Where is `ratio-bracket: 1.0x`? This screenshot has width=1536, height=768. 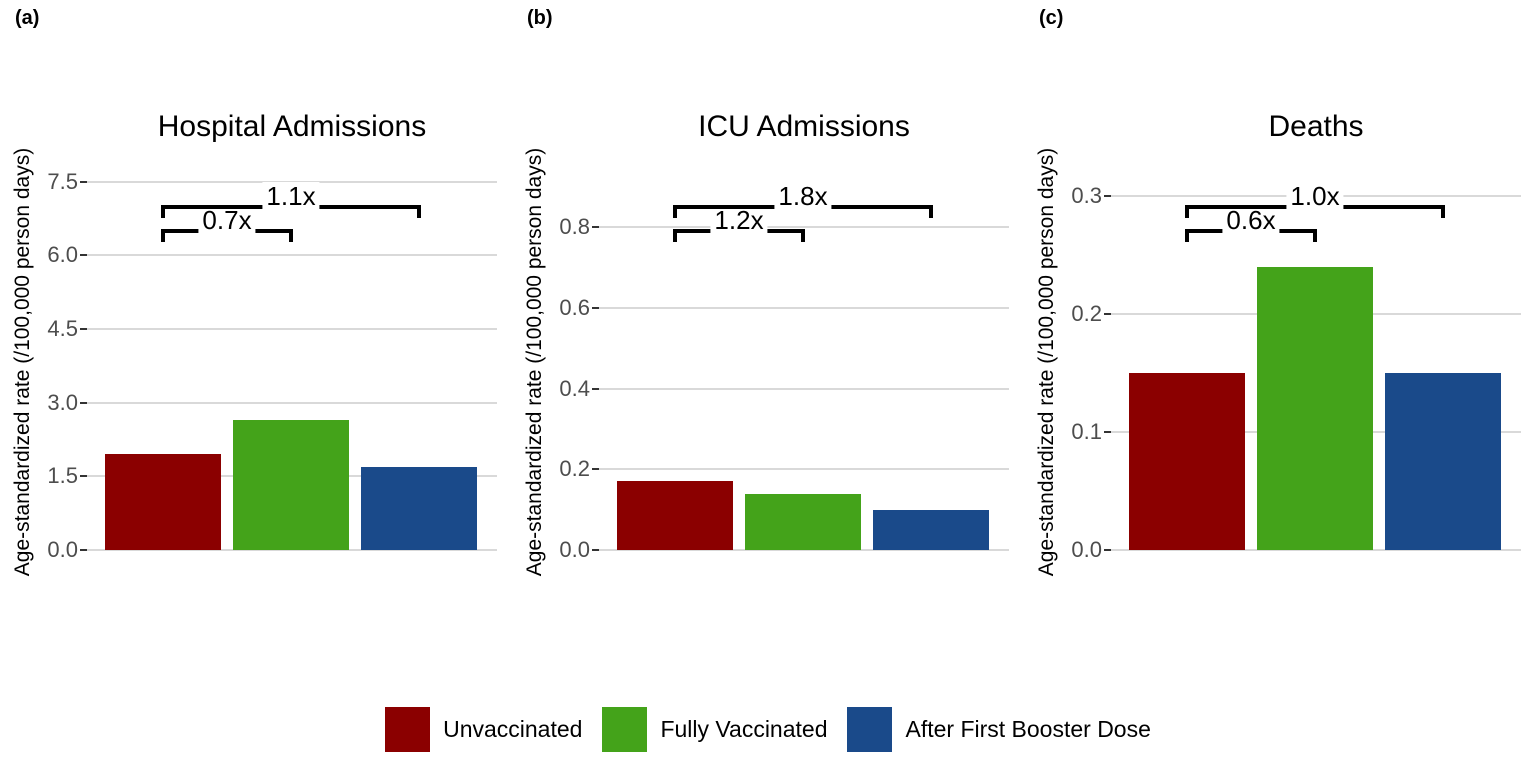
ratio-bracket: 1.0x is located at coordinates (1315, 200).